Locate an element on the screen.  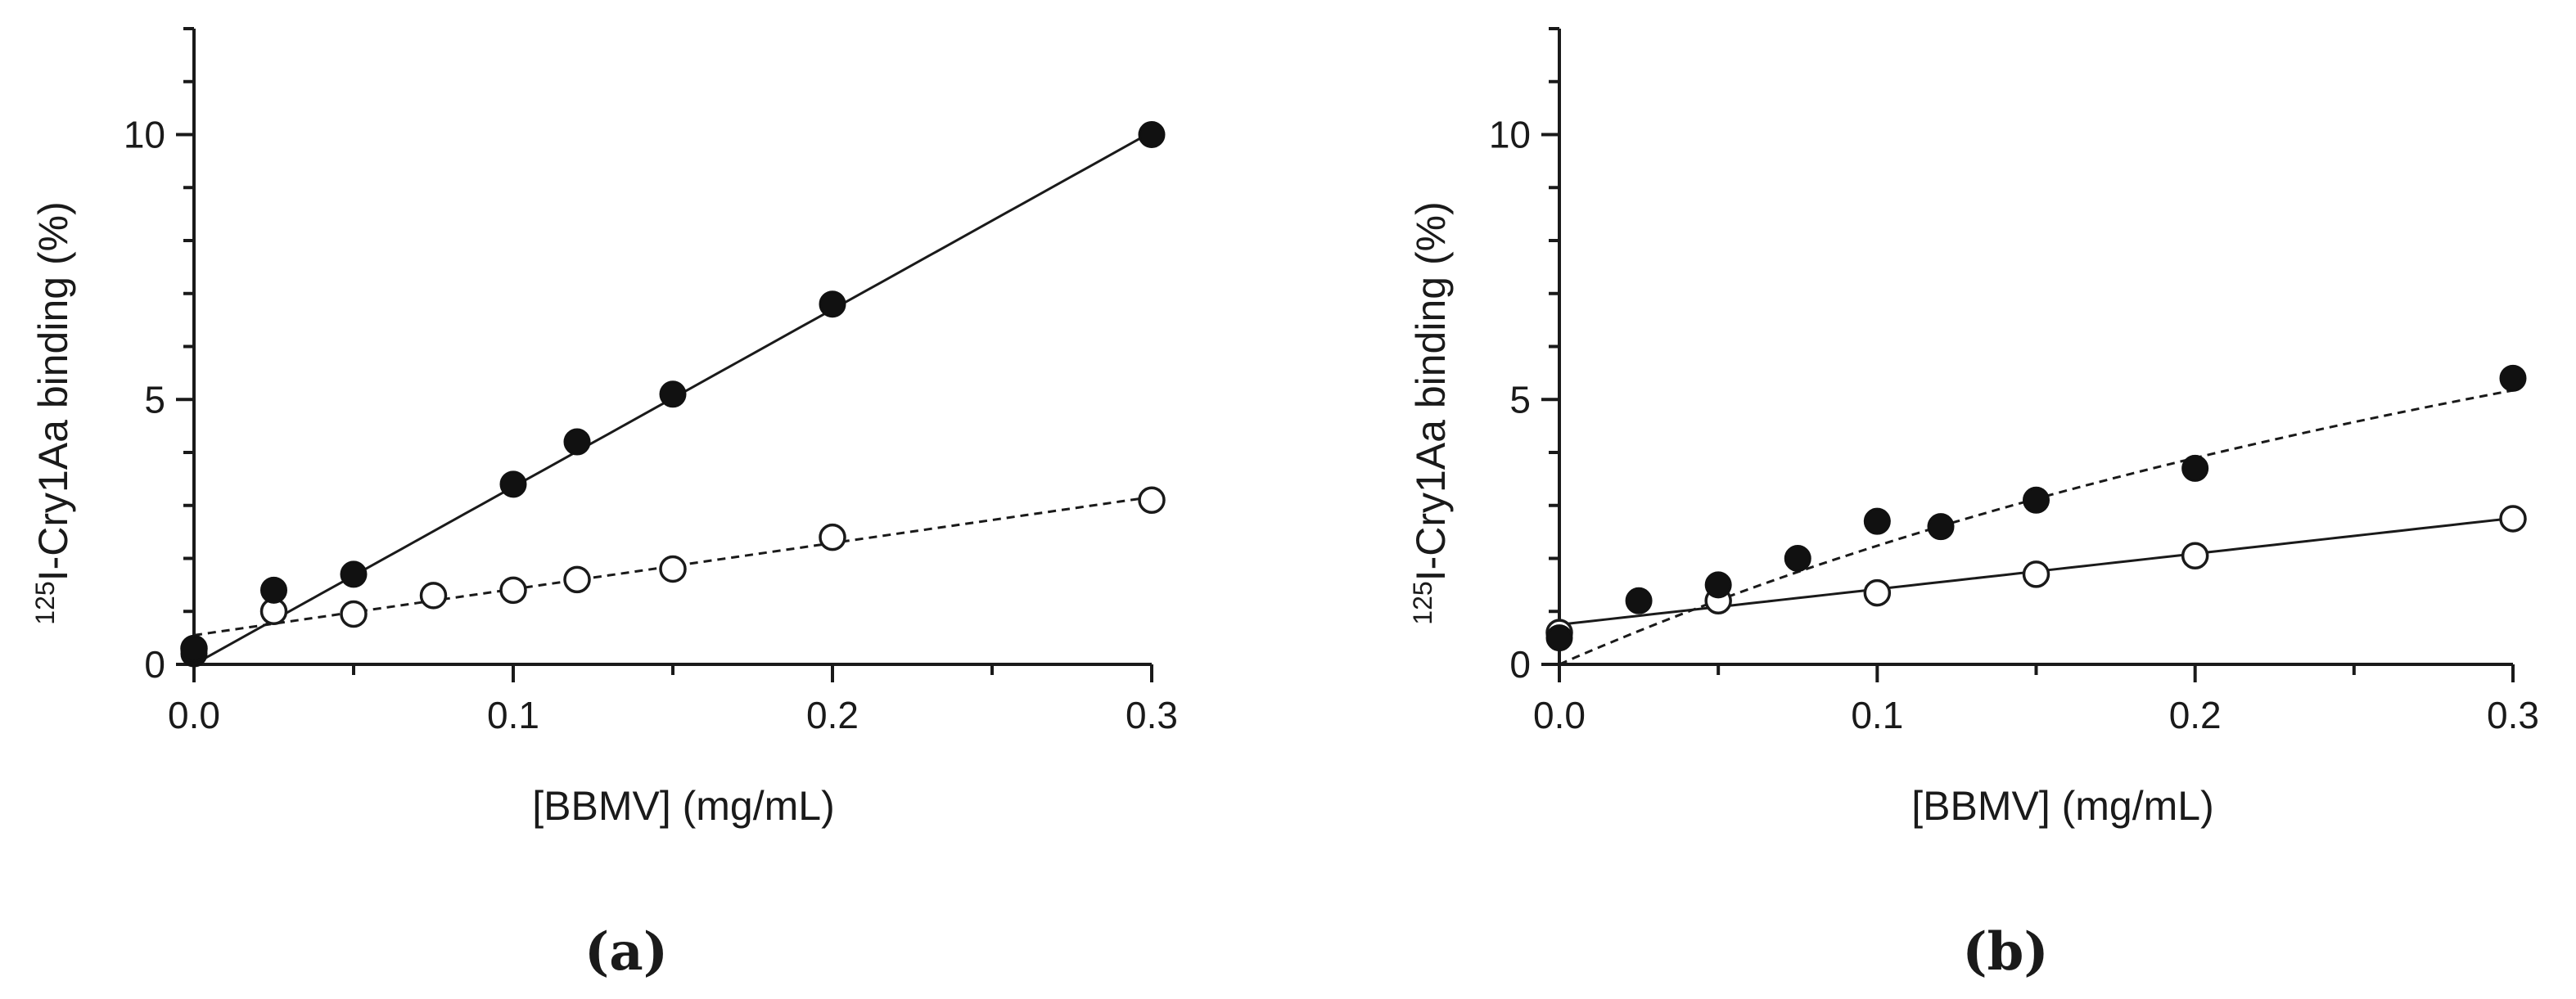
panel-b-x-tick-label: 0.0 is located at coordinates (1559, 715).